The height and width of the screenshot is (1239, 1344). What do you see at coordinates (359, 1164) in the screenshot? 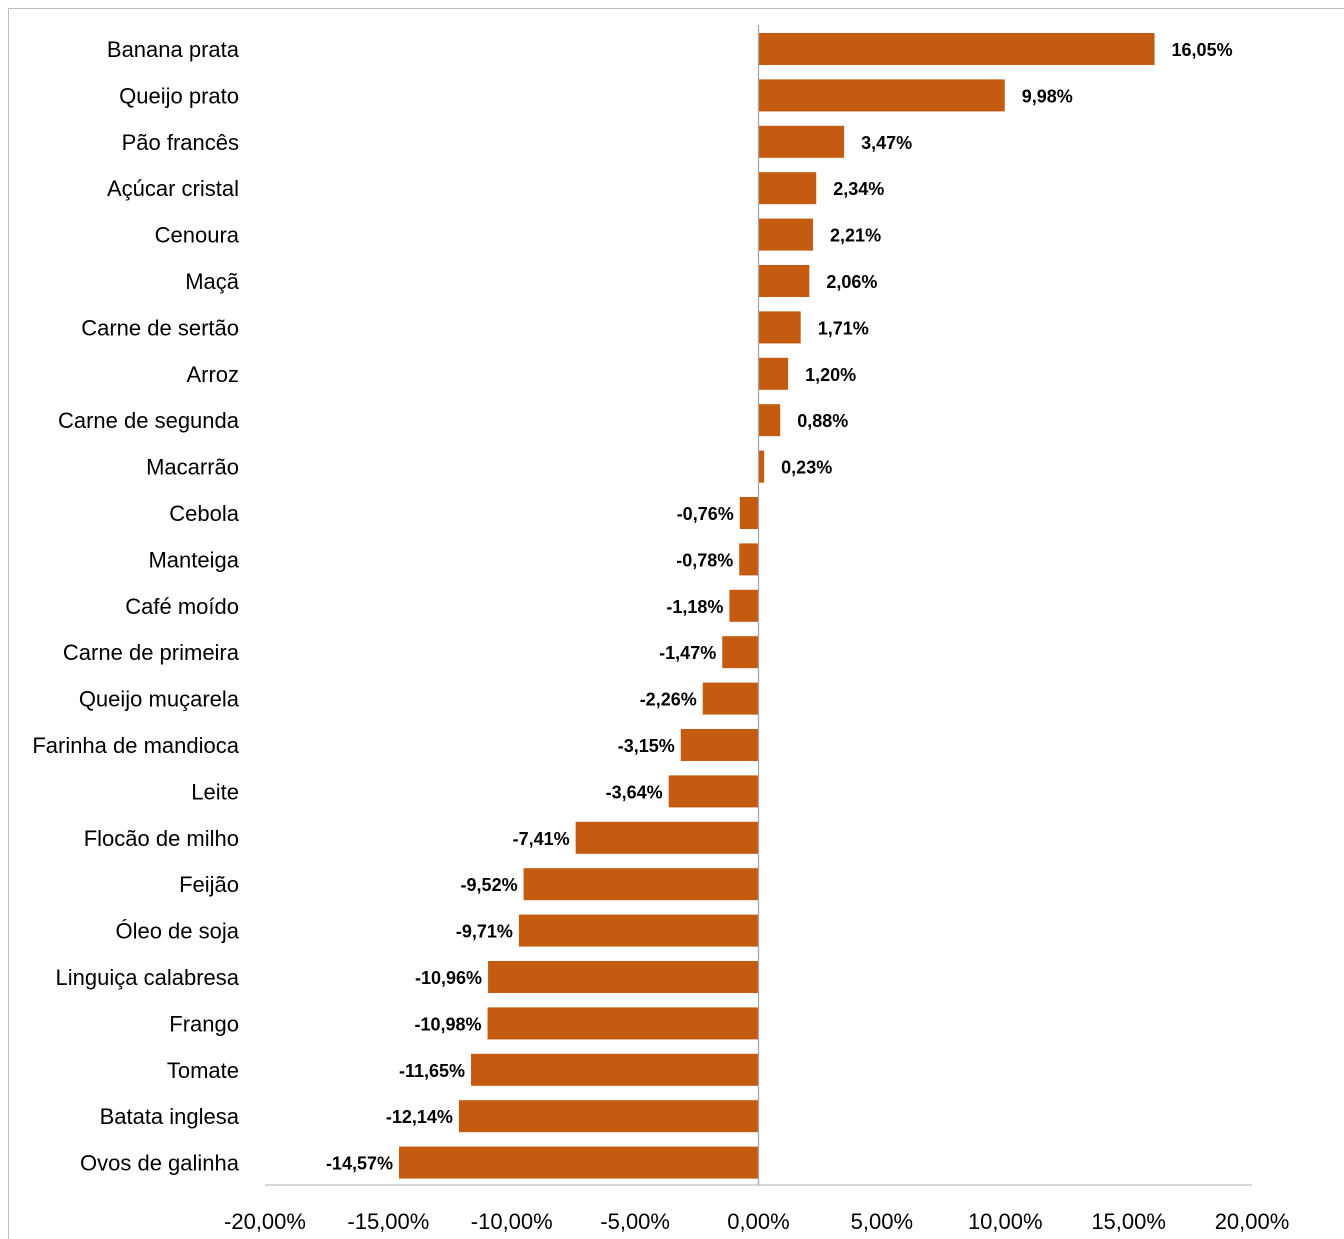
I see `data-label: -14,57%` at bounding box center [359, 1164].